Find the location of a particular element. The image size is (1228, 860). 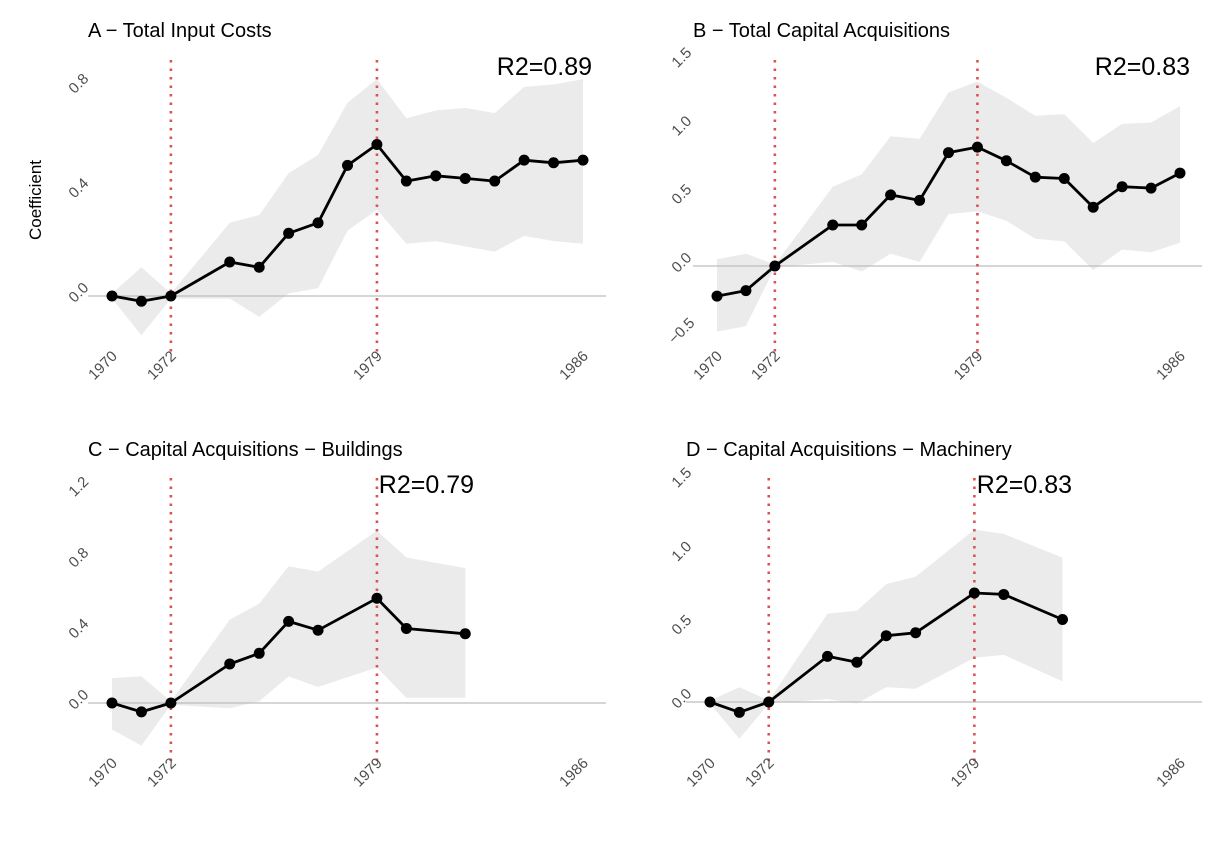

panel-title: D − Capital Acquisitions − Machinery is located at coordinates (849, 450).